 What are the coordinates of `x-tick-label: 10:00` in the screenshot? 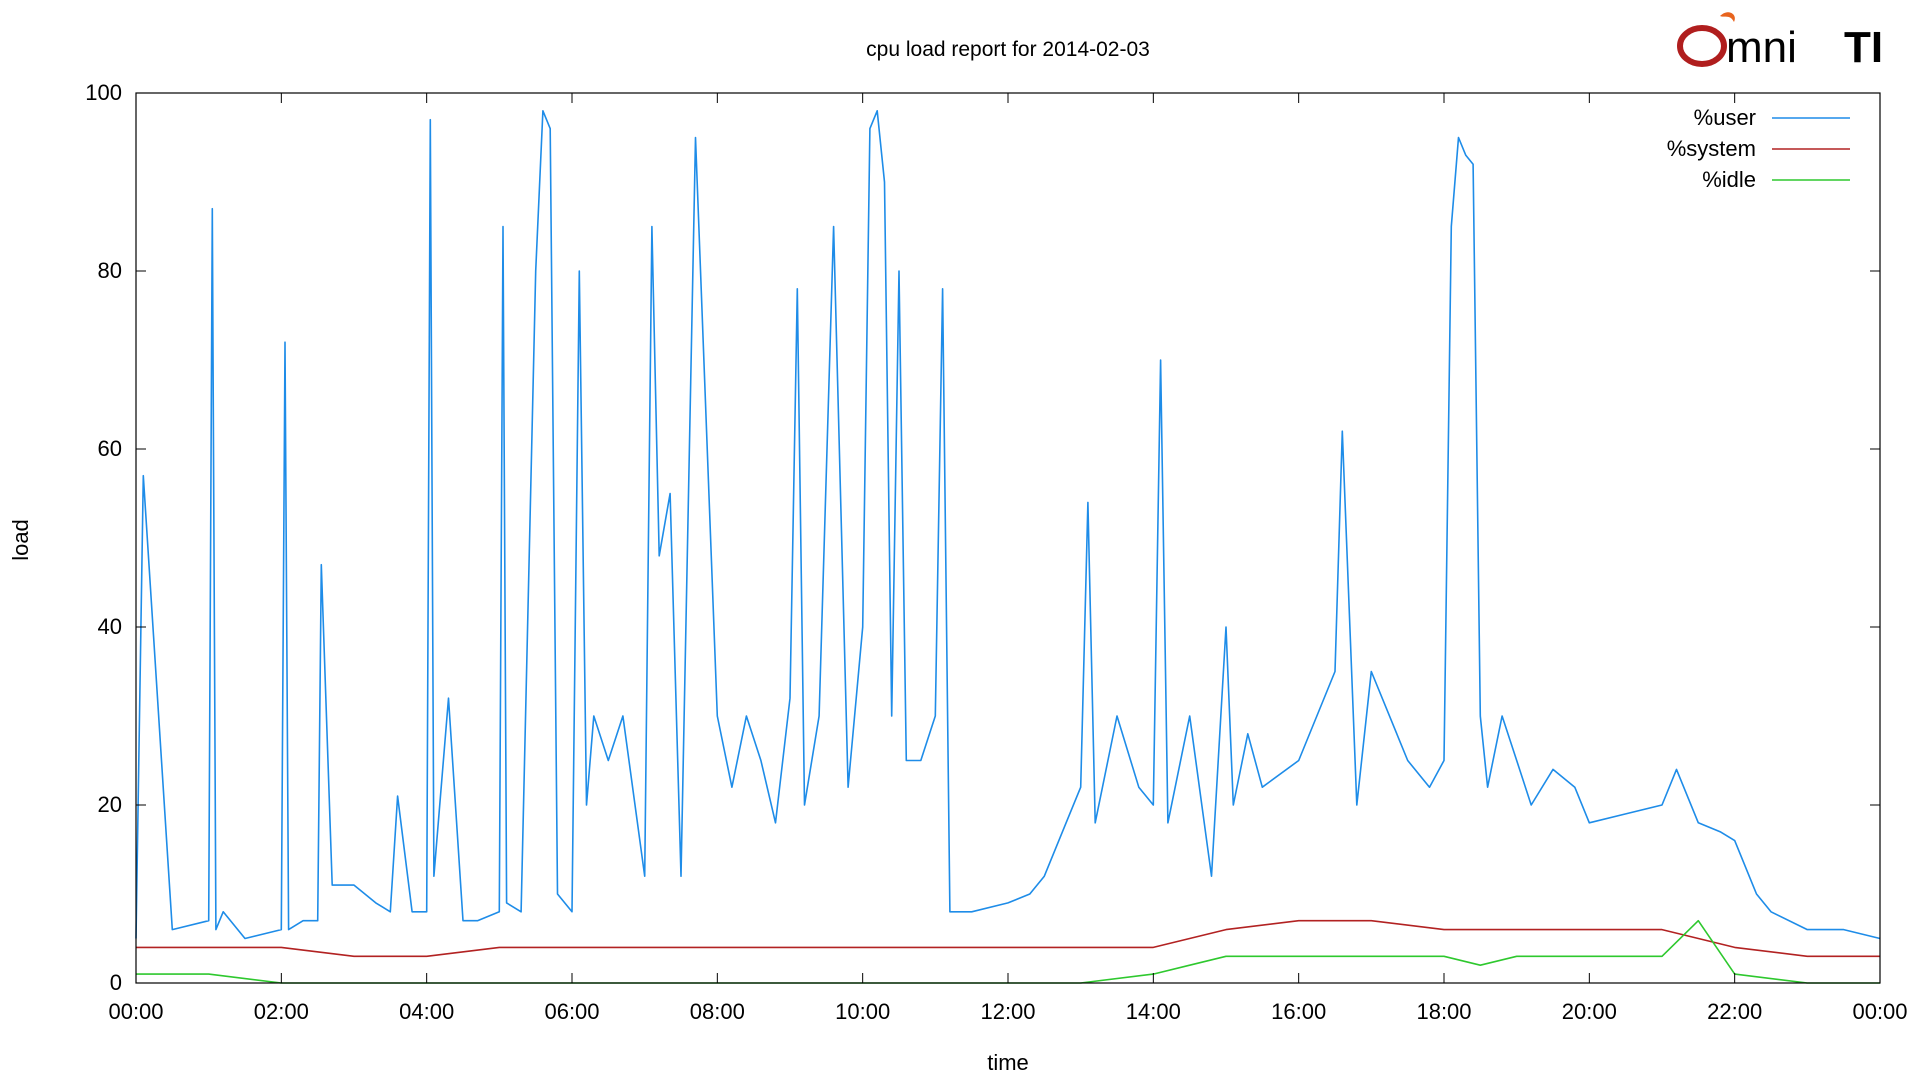 It's located at (862, 1011).